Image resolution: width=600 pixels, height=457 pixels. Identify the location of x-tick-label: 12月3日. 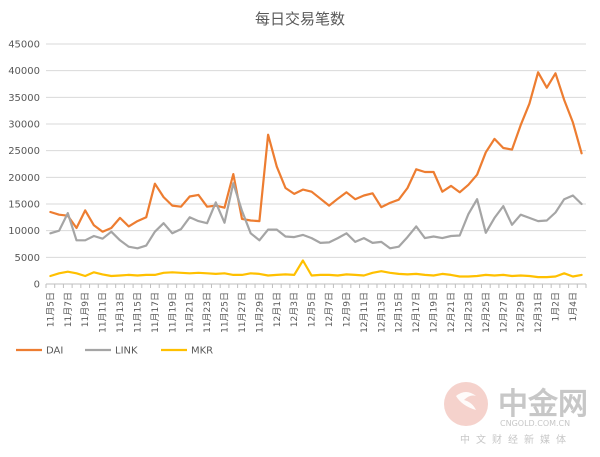
(294, 309).